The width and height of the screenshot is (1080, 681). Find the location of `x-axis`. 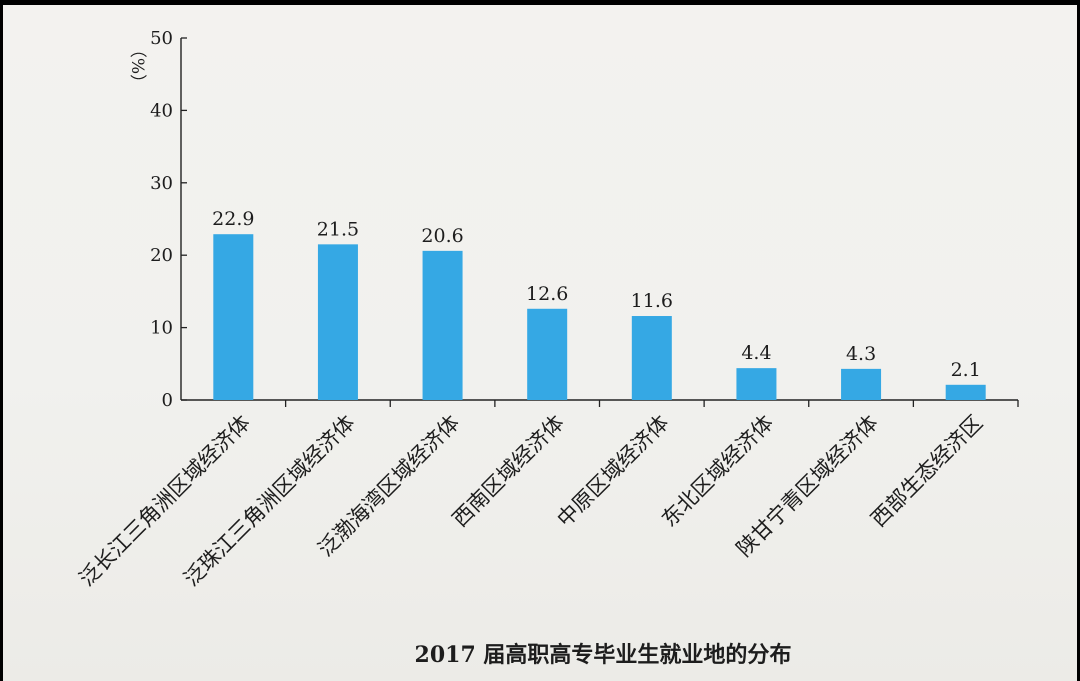

x-axis is located at coordinates (600, 403).